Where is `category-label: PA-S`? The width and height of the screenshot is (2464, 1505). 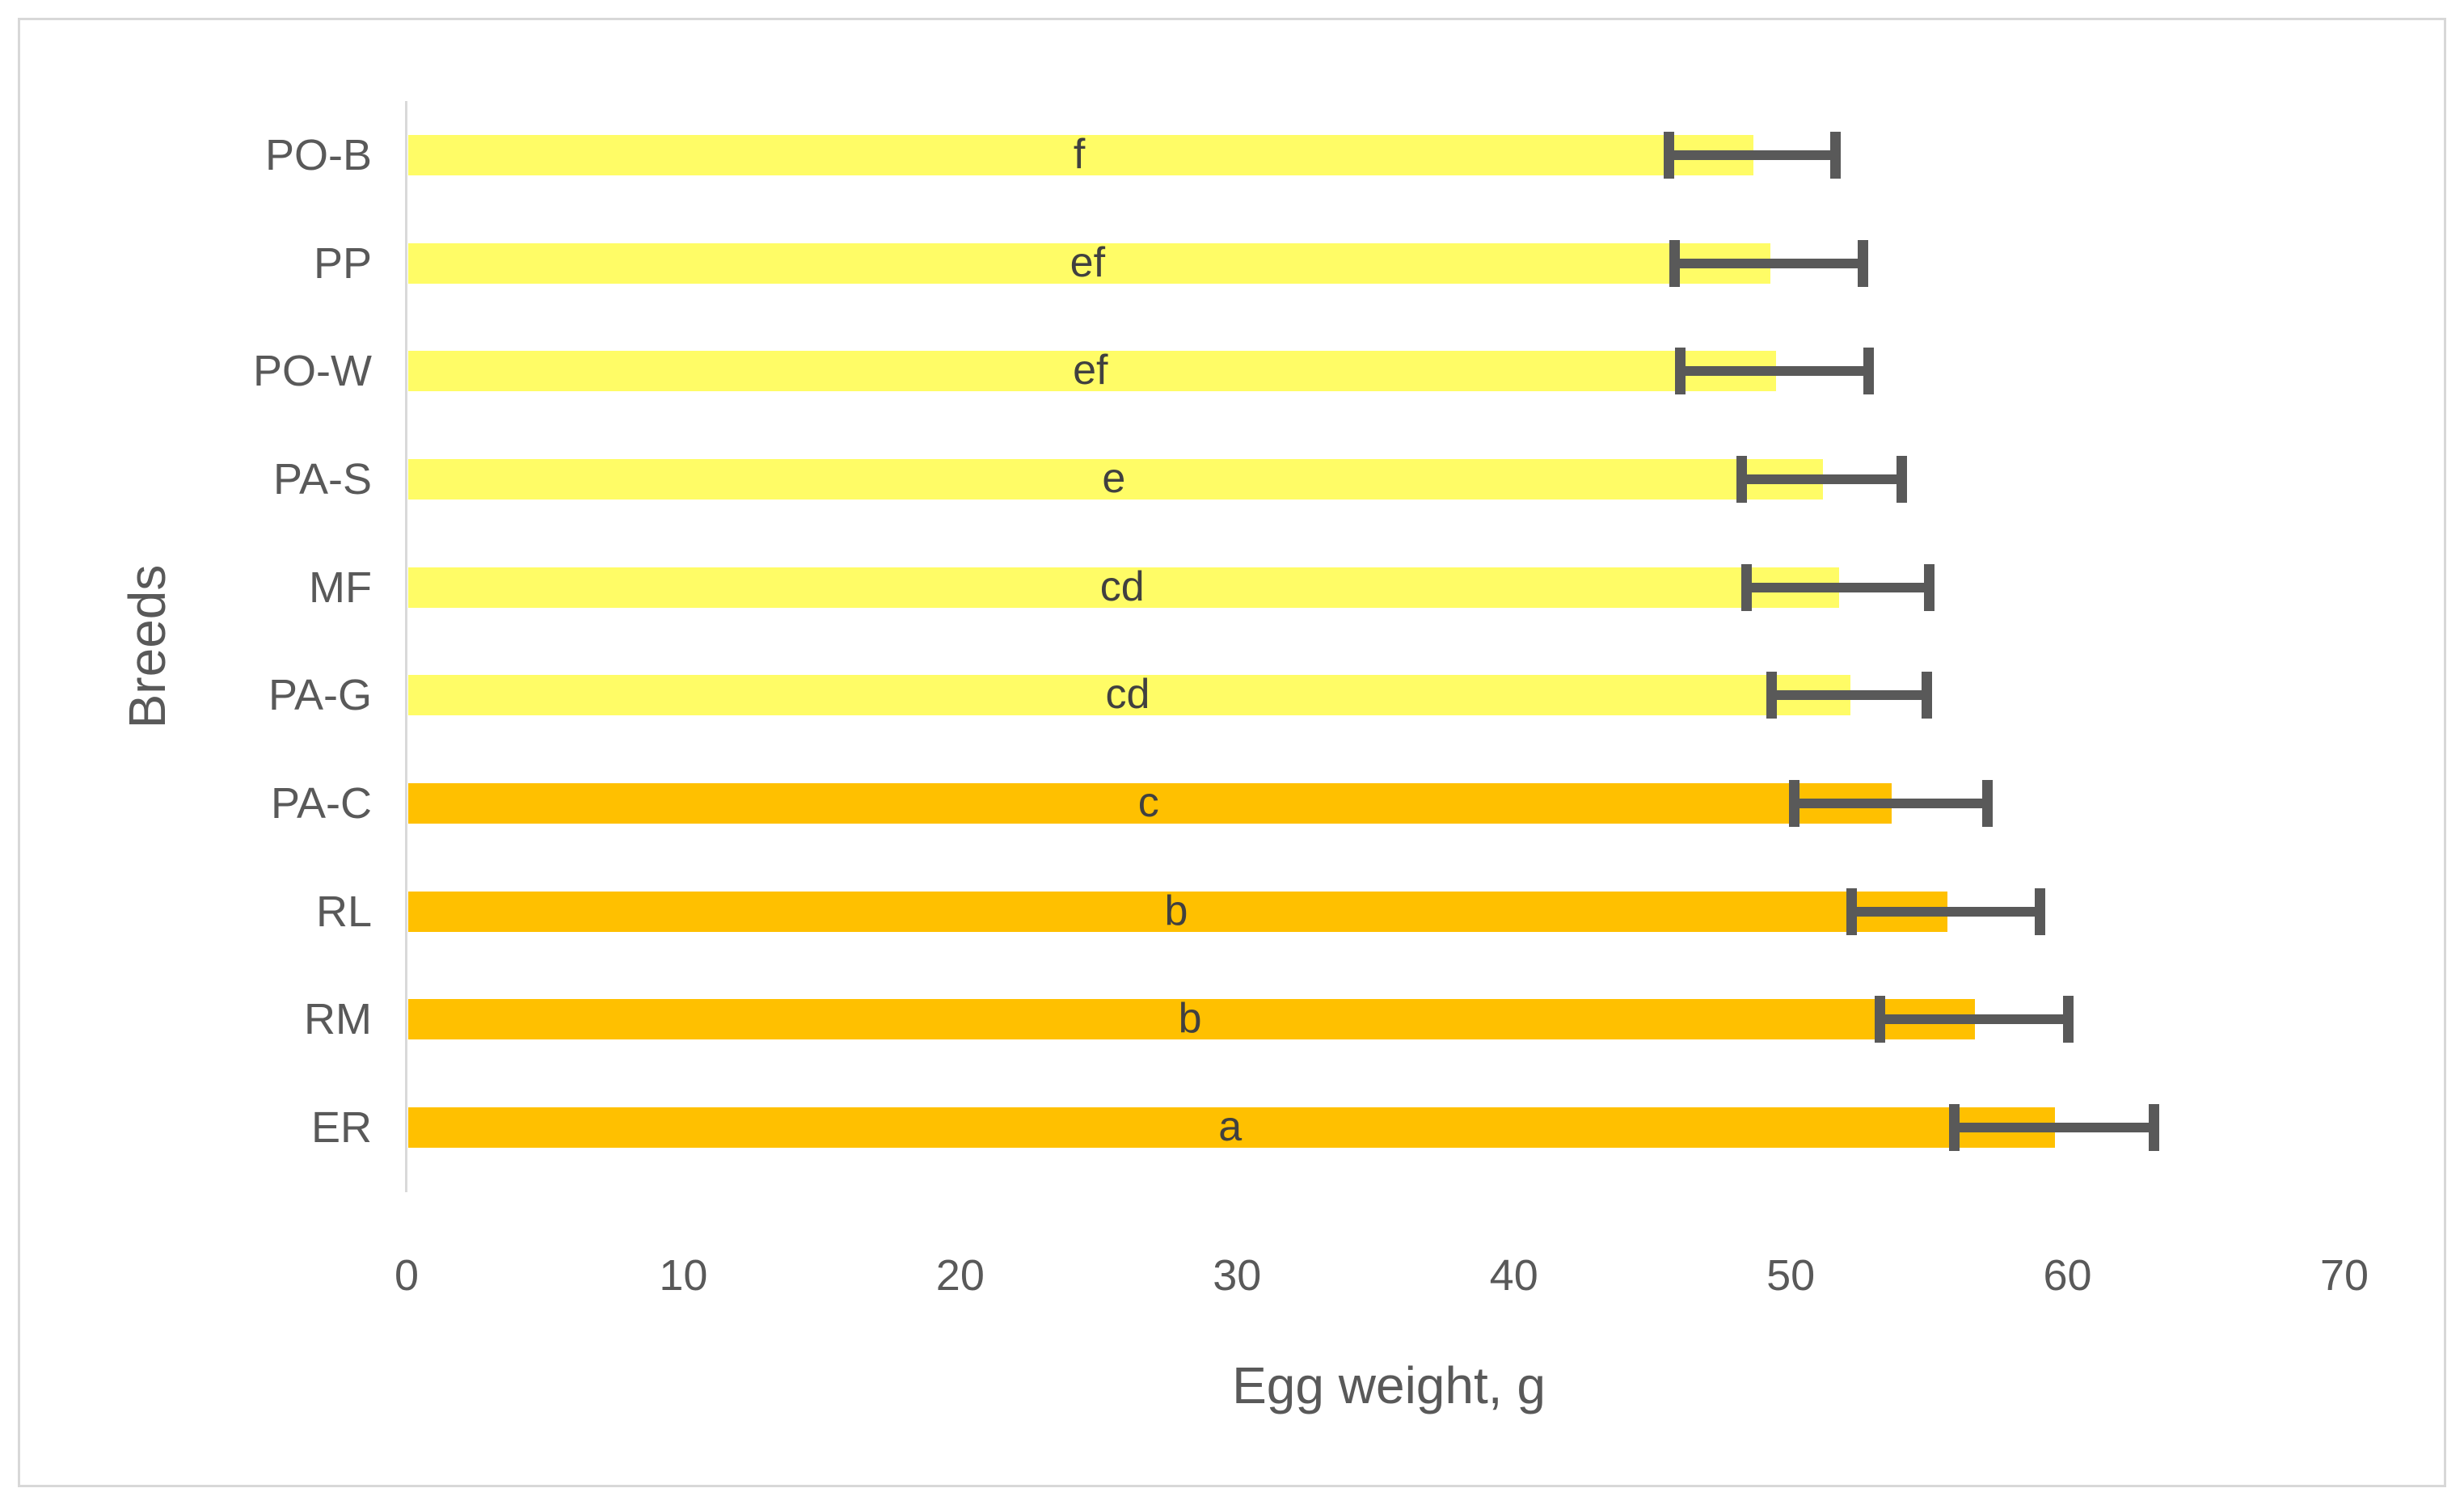 category-label: PA-S is located at coordinates (322, 479).